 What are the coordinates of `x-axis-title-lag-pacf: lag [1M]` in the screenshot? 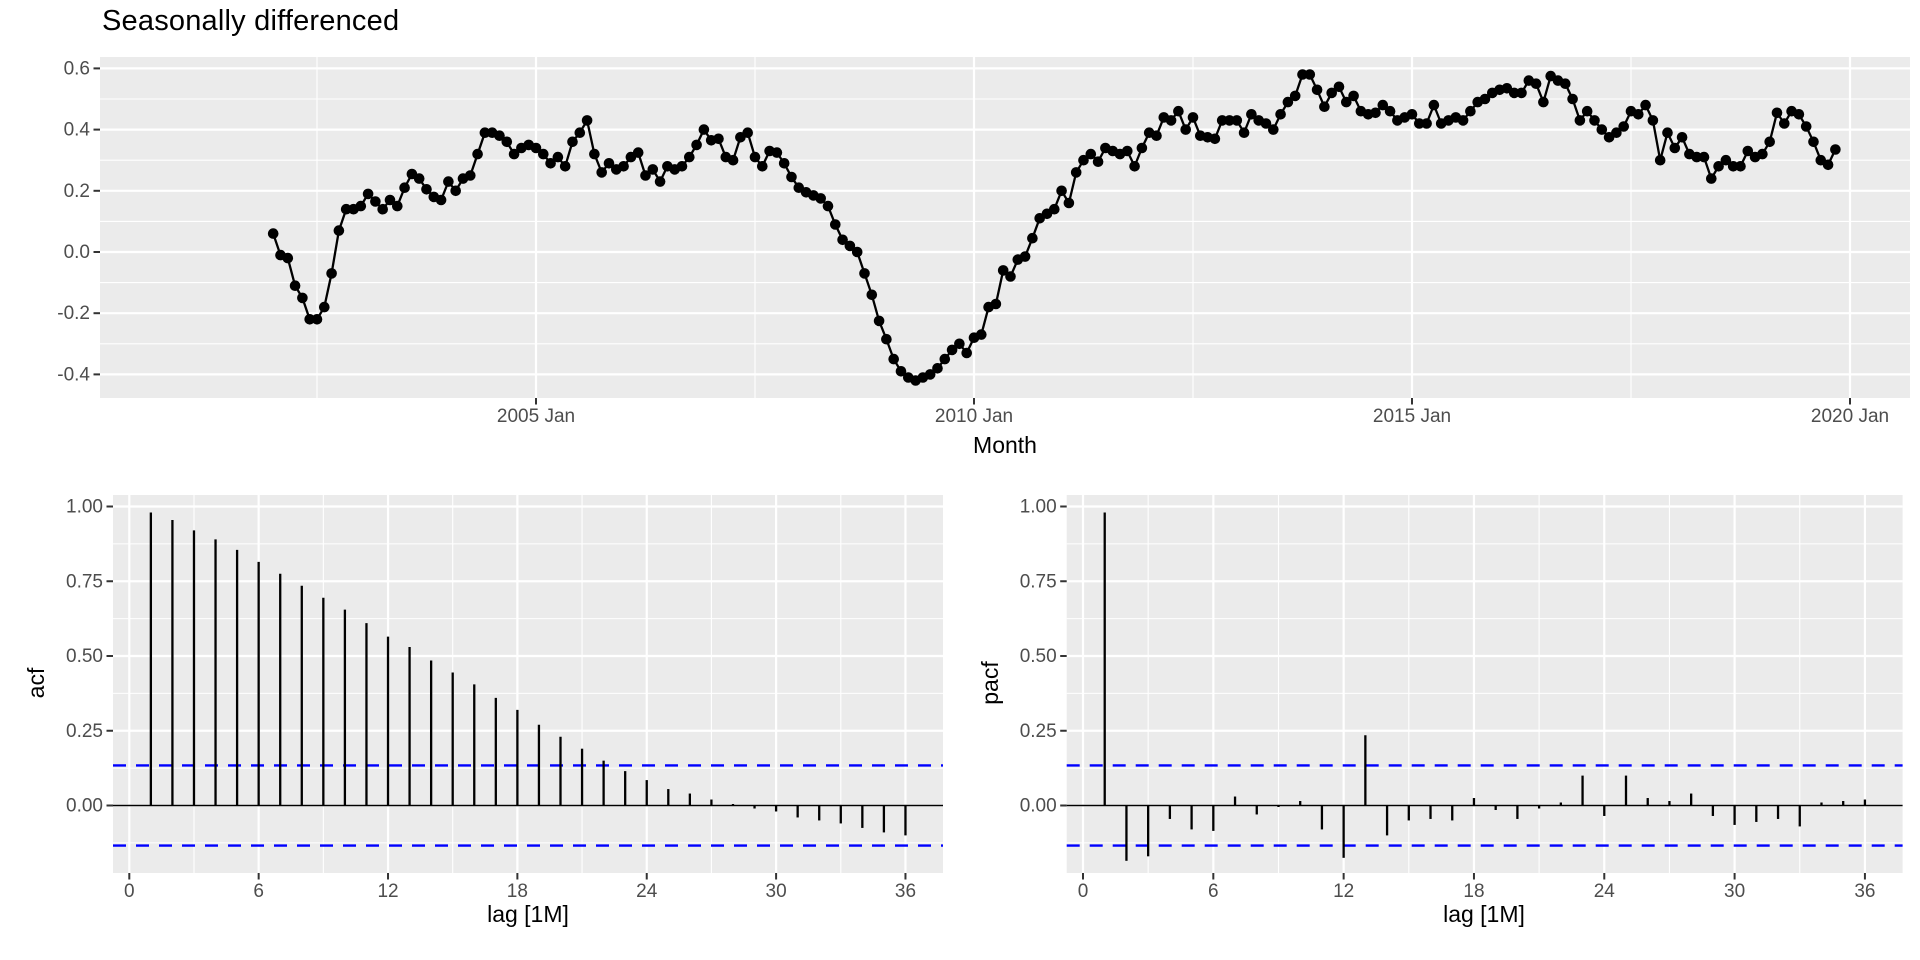 It's located at (1484, 914).